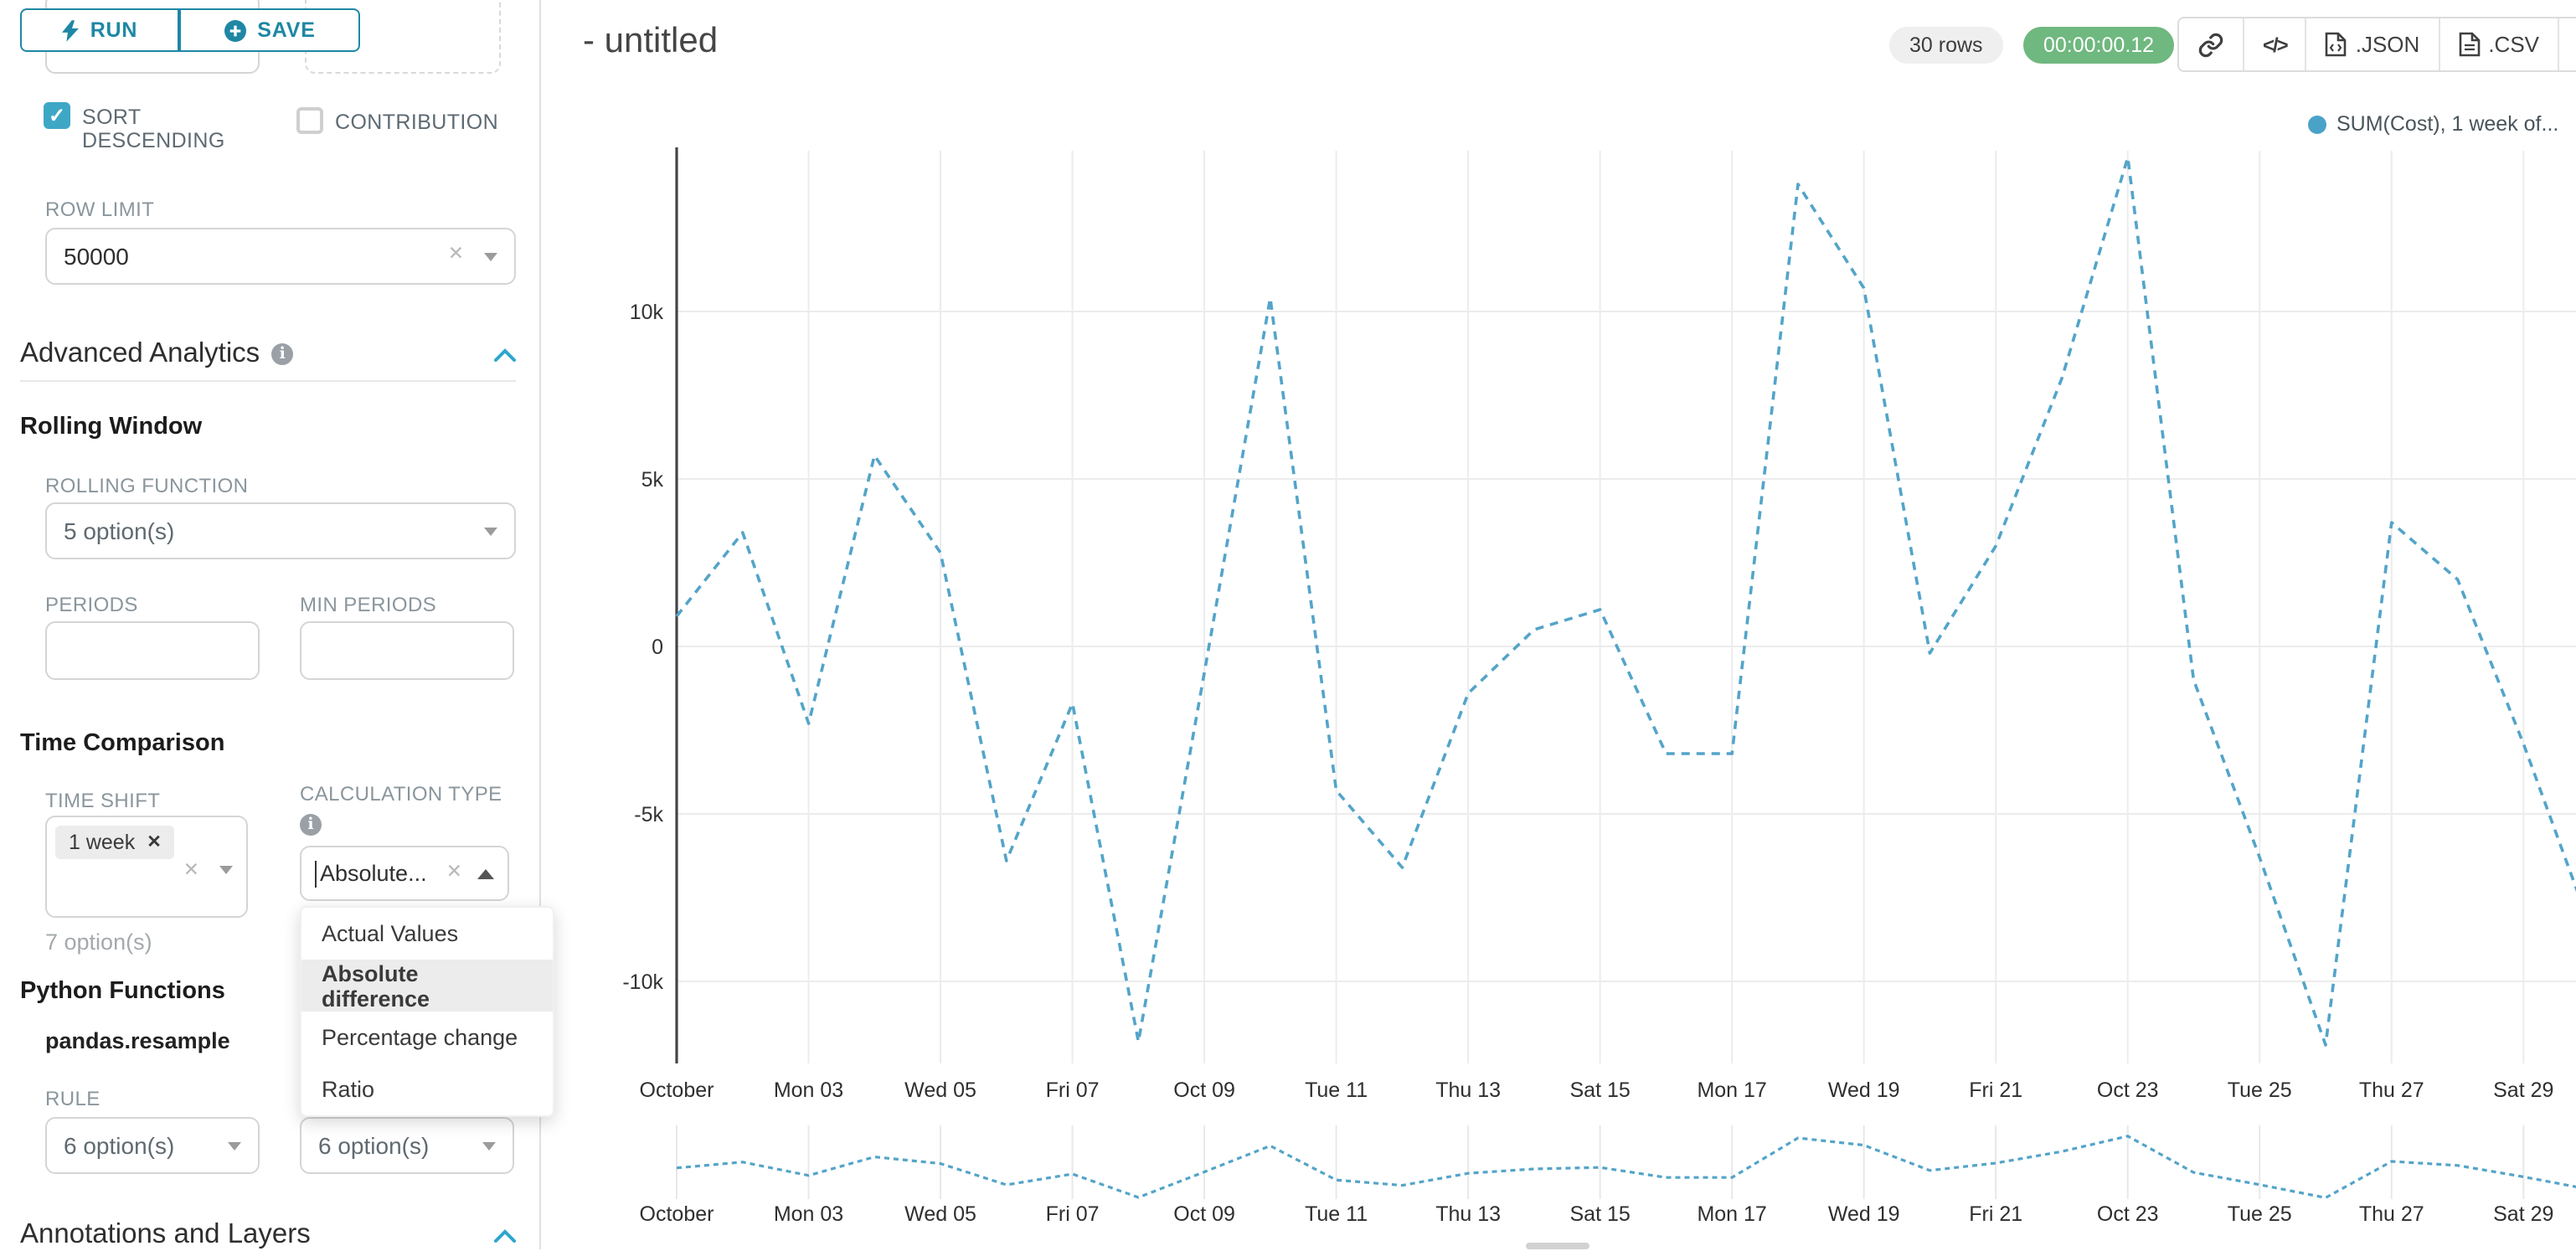 The image size is (2576, 1251). I want to click on export-json-button: .JSON, so click(2373, 44).